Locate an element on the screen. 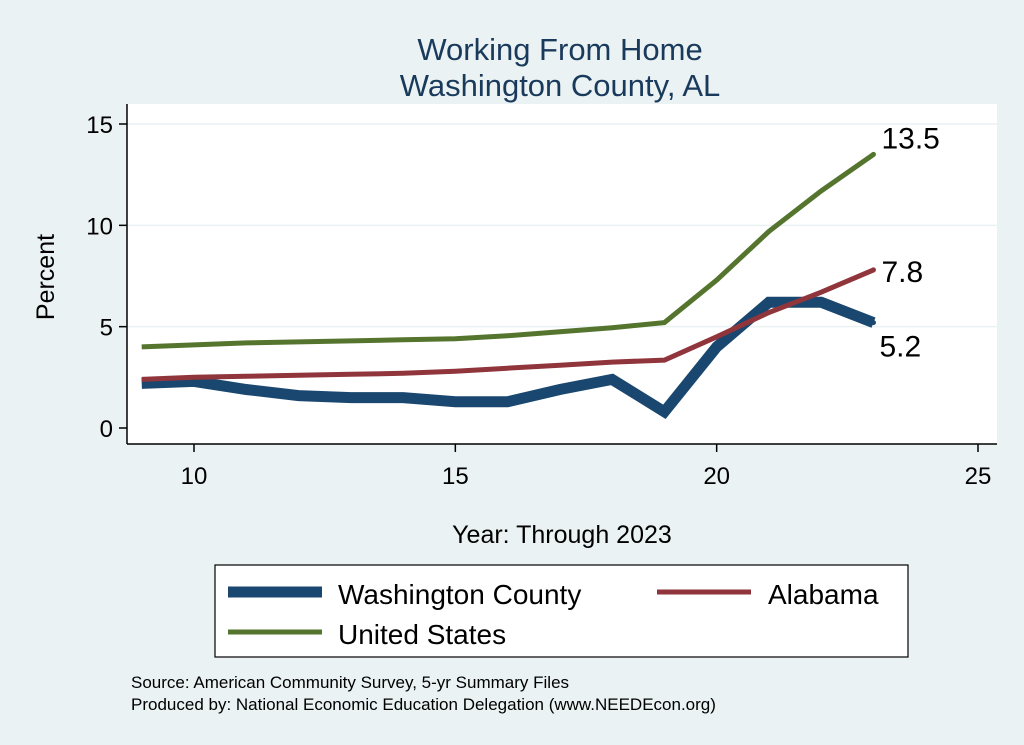  chart-title-line2: Washington County, AL is located at coordinates (560, 85).